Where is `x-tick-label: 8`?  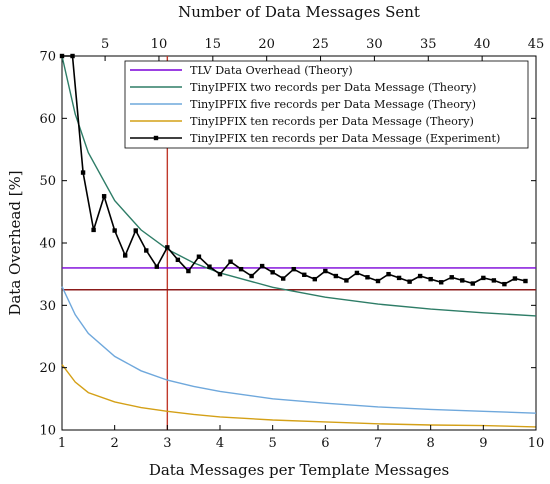
x-tick-label: 8 is located at coordinates (431, 443).